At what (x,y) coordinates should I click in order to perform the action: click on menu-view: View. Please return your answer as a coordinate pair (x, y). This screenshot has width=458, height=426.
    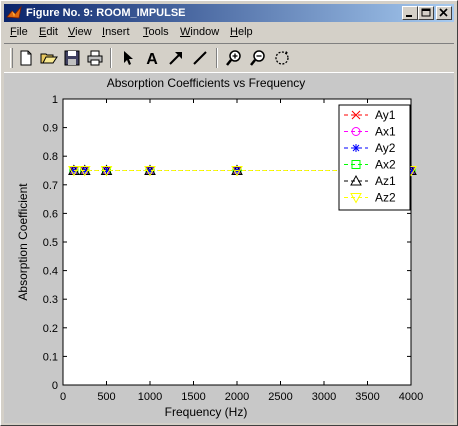
    Looking at the image, I should click on (80, 32).